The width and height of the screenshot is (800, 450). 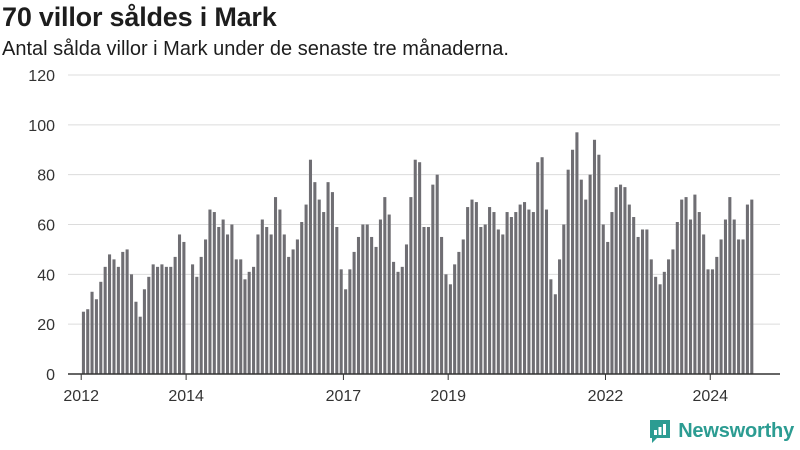 I want to click on page-title: 70 villor såldes i Mark, so click(x=139, y=17).